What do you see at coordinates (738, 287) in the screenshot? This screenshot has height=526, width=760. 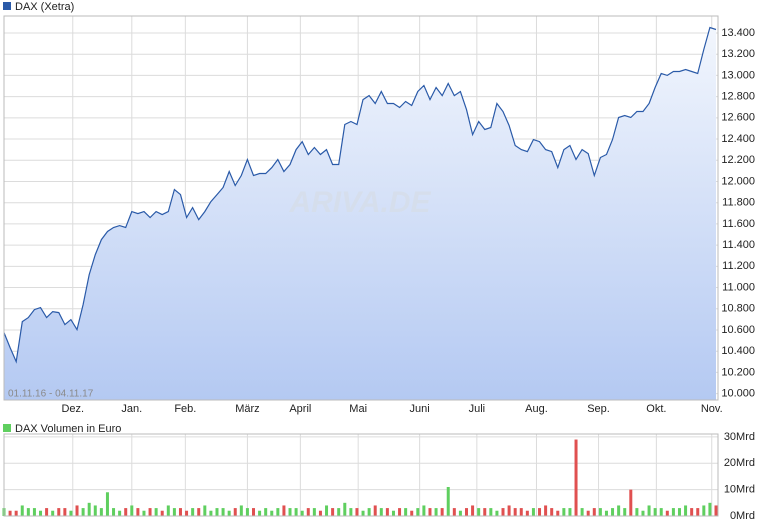 I see `y-tick-label: 11.000` at bounding box center [738, 287].